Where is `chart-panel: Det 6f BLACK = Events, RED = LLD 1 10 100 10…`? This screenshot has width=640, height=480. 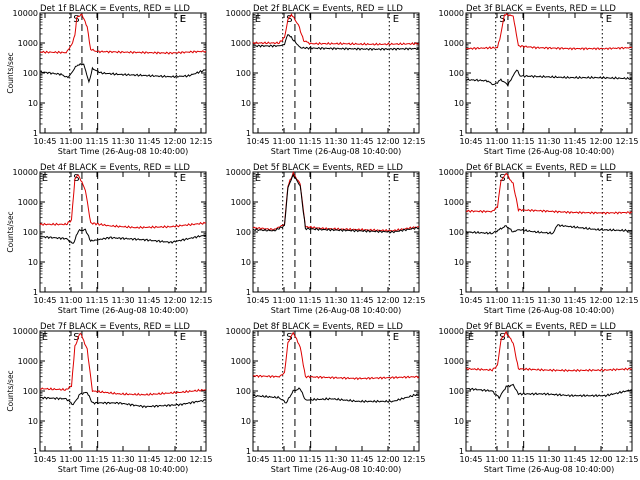 chart-panel: Det 6f BLACK = Events, RED = LLD 1 10 100 10… is located at coordinates (539, 239).